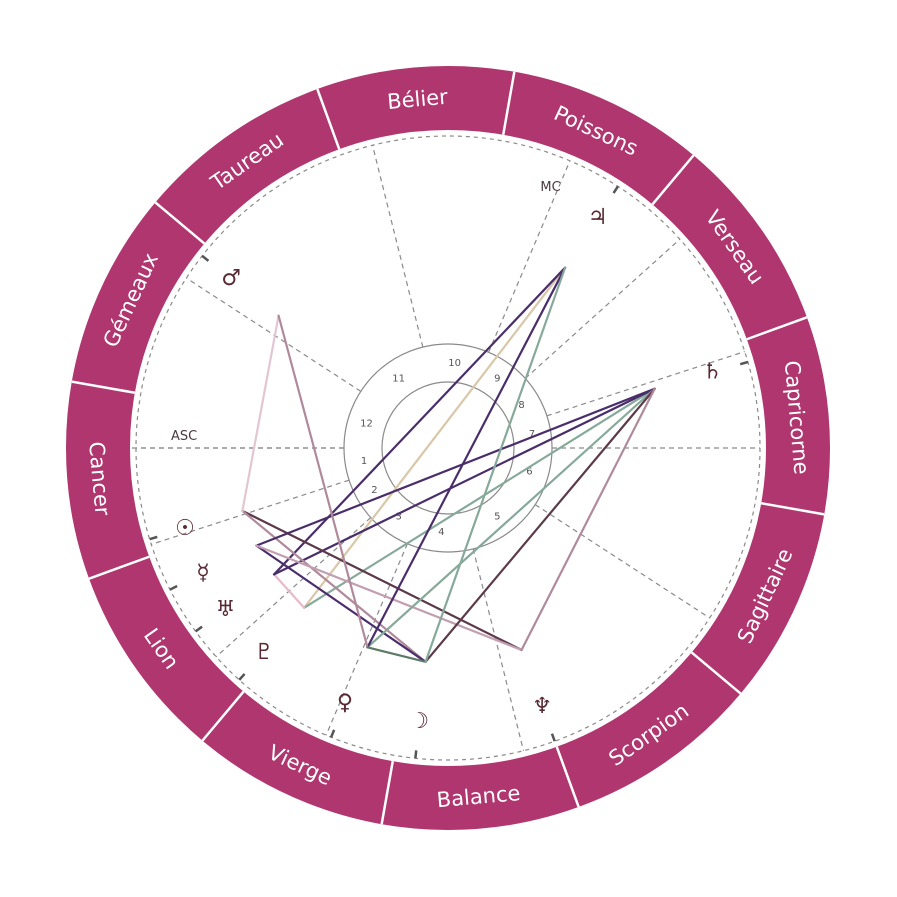 This screenshot has height=897, width=897. I want to click on neptune-icon: ♆, so click(542, 706).